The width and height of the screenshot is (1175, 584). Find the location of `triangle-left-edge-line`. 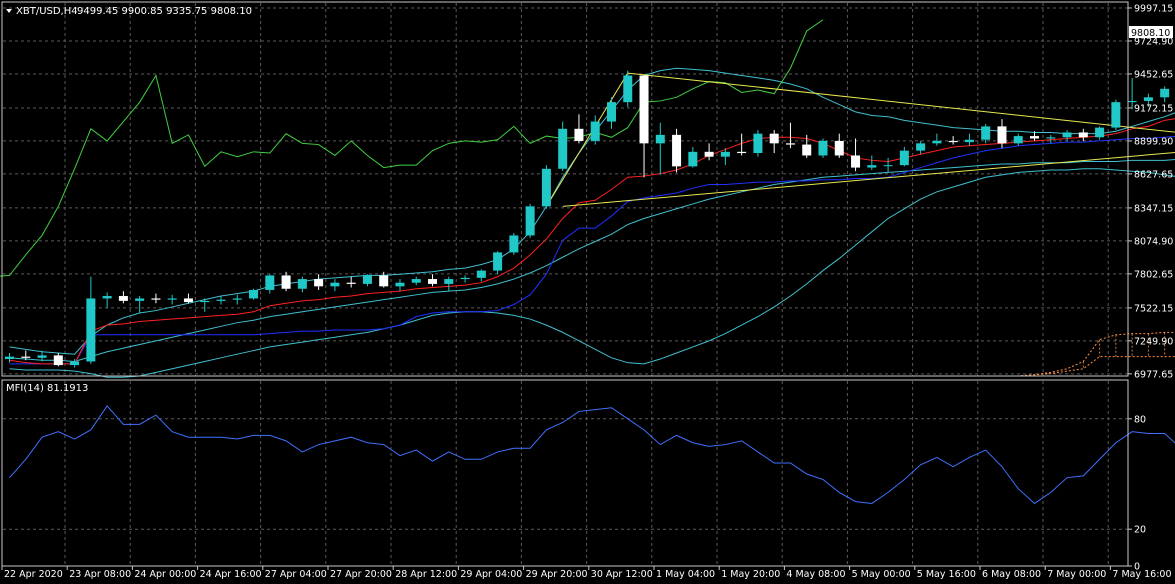

triangle-left-edge-line is located at coordinates (587, 139).